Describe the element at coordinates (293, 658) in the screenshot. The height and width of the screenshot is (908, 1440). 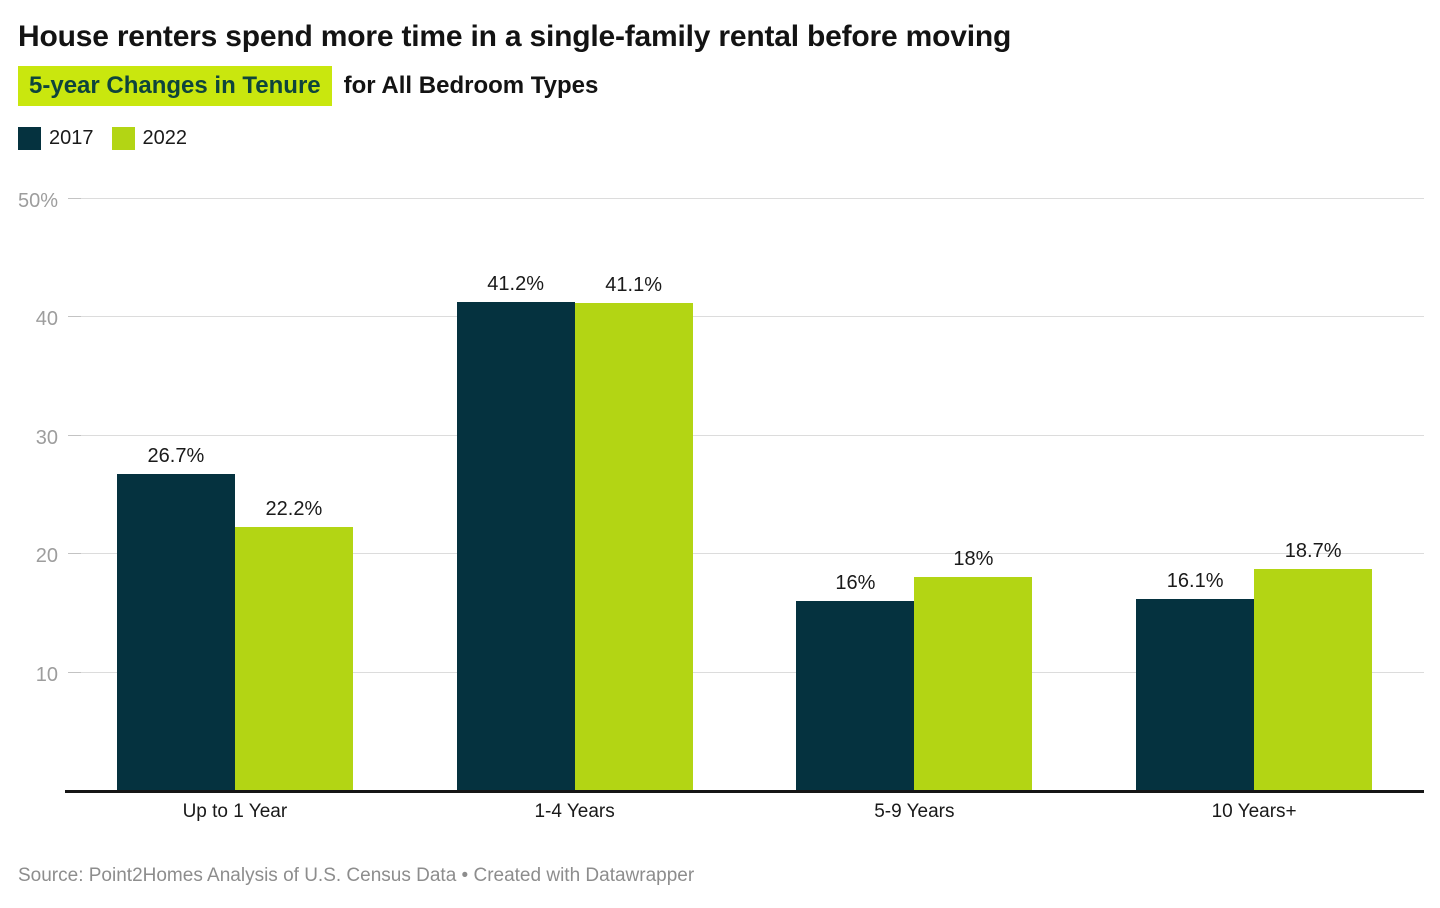
I see `bar-2022-up-to-1-year` at that location.